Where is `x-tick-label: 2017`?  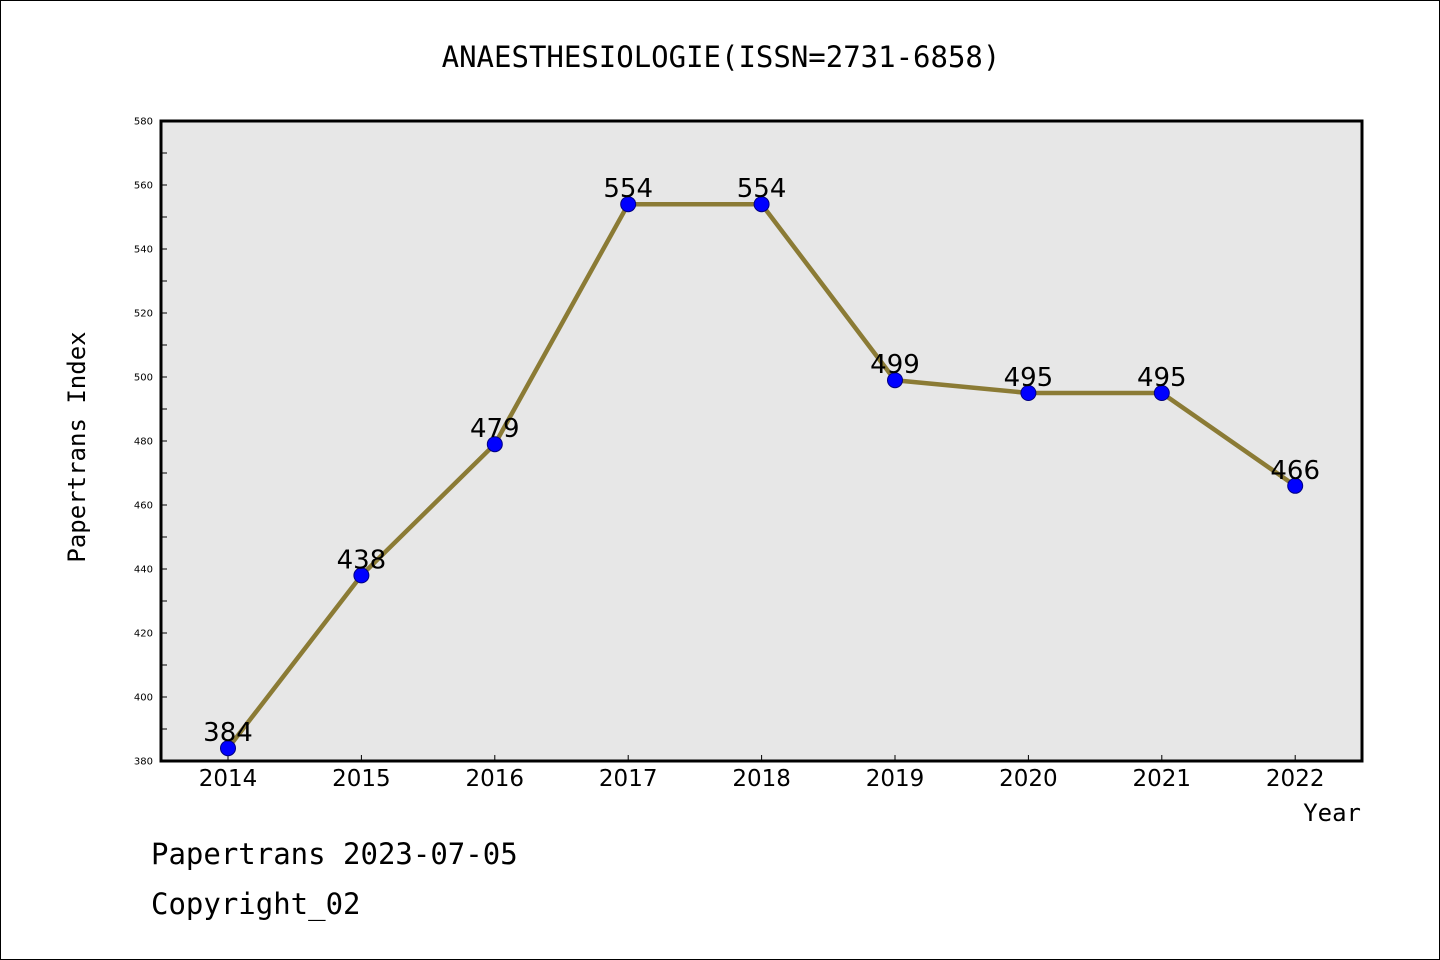 x-tick-label: 2017 is located at coordinates (628, 779).